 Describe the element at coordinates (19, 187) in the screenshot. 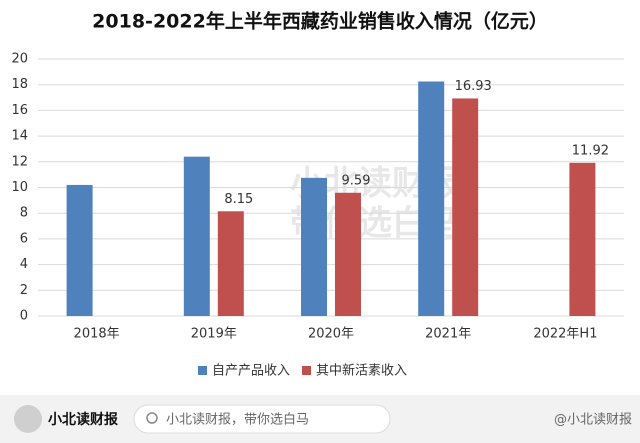

I see `y-tick-label: 10` at that location.